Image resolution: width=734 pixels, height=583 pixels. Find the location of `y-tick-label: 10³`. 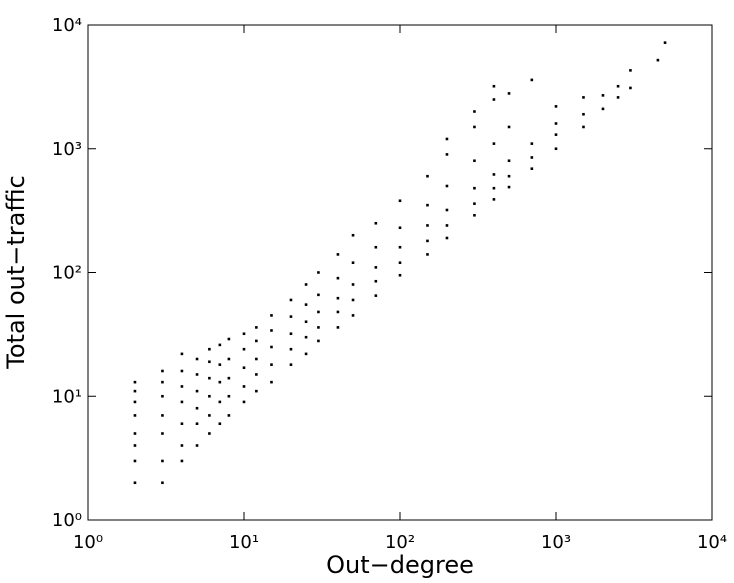

y-tick-label: 10³ is located at coordinates (67, 149).